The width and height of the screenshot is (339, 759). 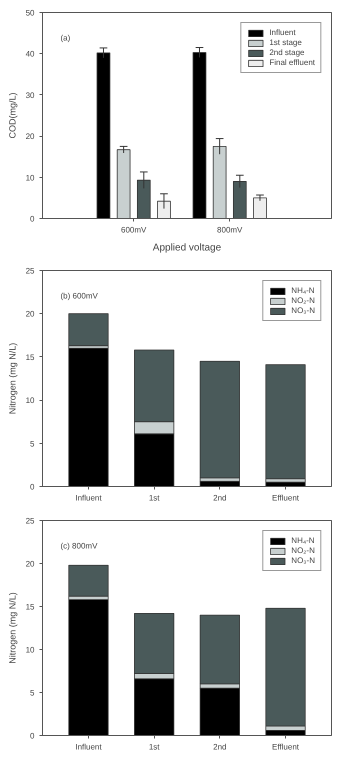 What do you see at coordinates (65, 38) in the screenshot?
I see `annotation: (a)` at bounding box center [65, 38].